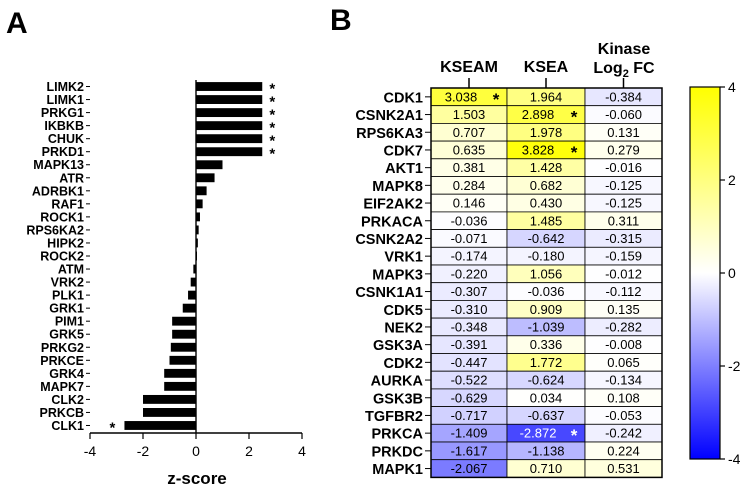 The height and width of the screenshot is (495, 747). What do you see at coordinates (642, 68) in the screenshot?
I see `fc-label: FC` at bounding box center [642, 68].